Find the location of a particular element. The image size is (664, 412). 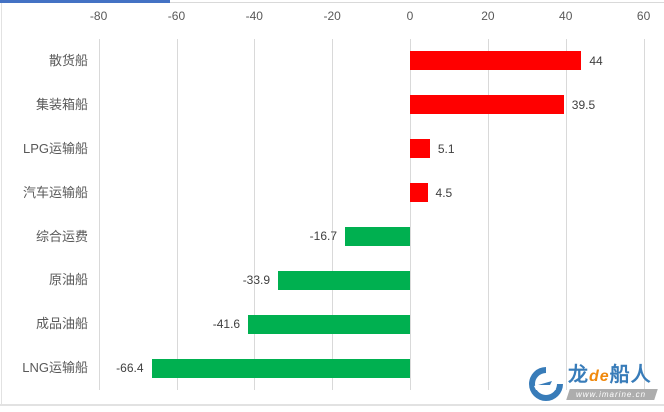

watermark-brand-de: de is located at coordinates (599, 376).